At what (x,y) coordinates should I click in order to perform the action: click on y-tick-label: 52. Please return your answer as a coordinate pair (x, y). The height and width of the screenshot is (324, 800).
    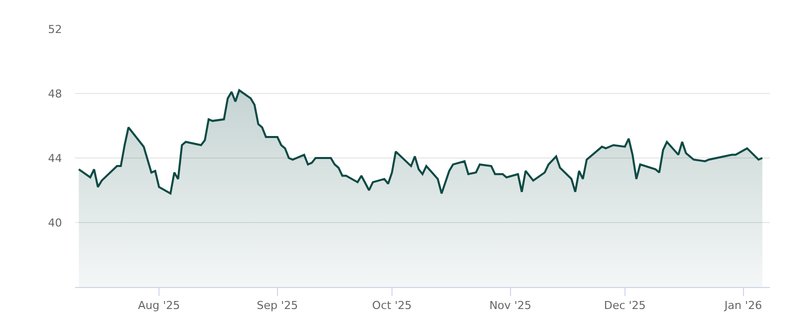
    Looking at the image, I should click on (55, 29).